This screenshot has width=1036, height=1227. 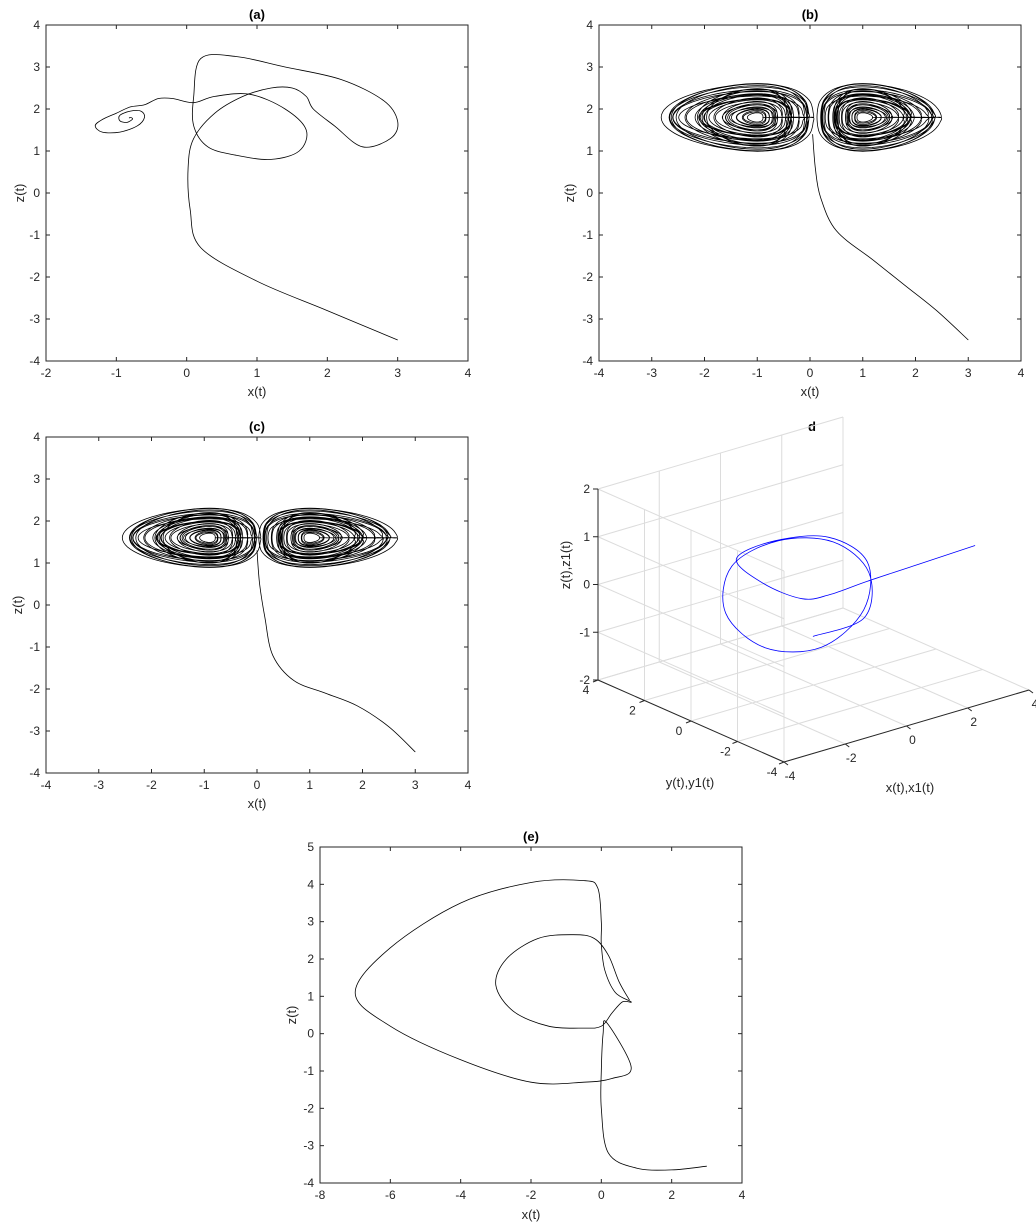 I want to click on panel-a-axes-box, so click(x=257, y=193).